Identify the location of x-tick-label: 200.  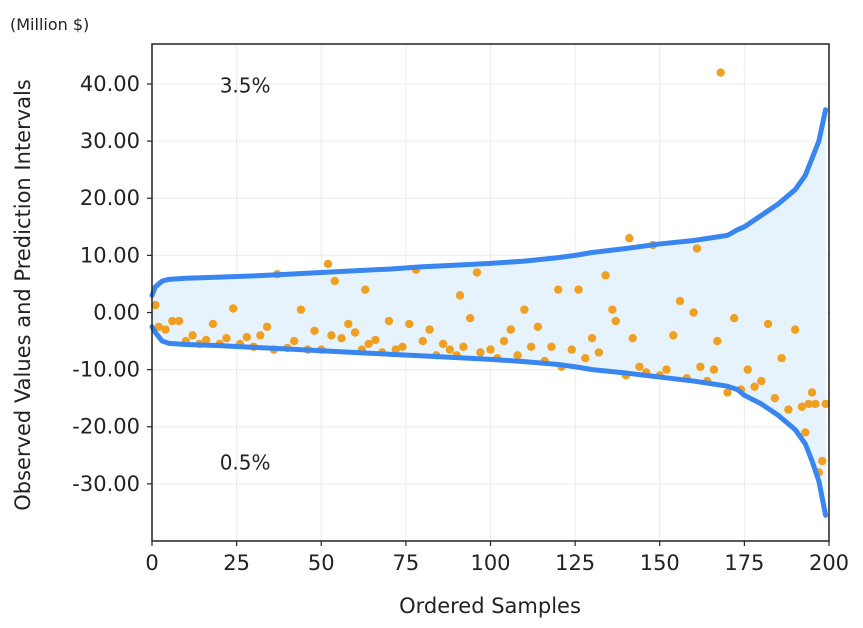
(829, 563).